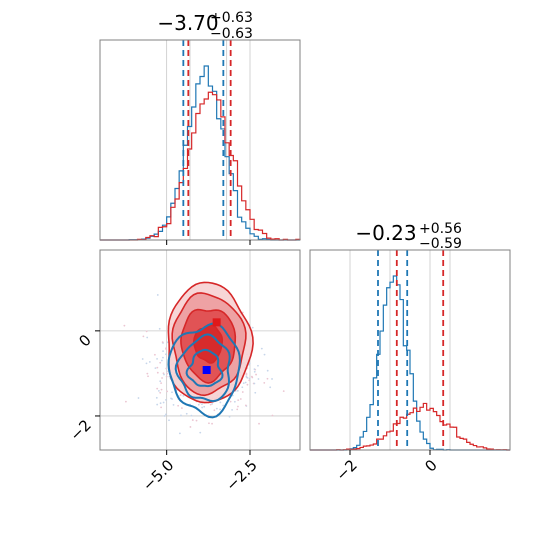  I want to click on param2-minus: −0.59, so click(440, 244).